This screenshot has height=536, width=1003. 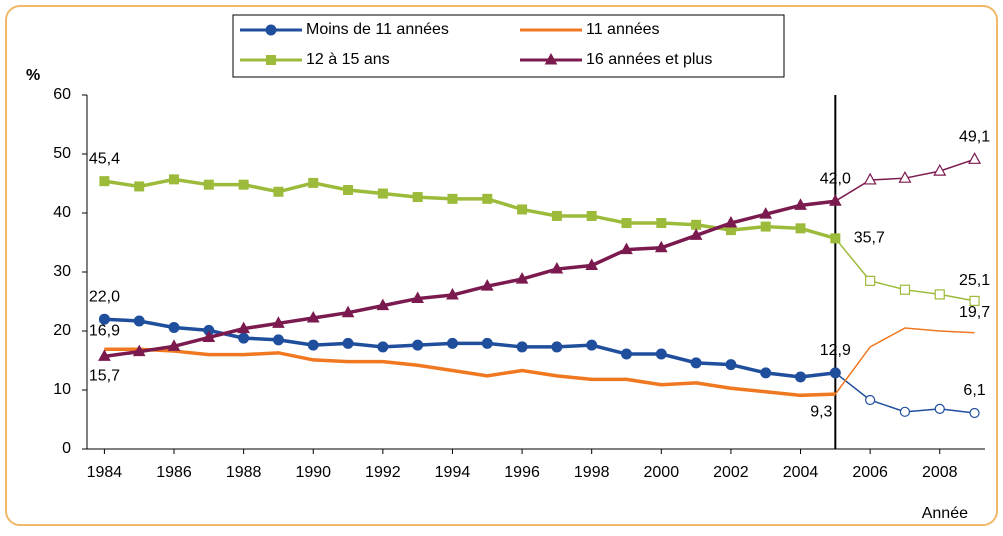 What do you see at coordinates (835, 178) in the screenshot?
I see `data-label: 42,0` at bounding box center [835, 178].